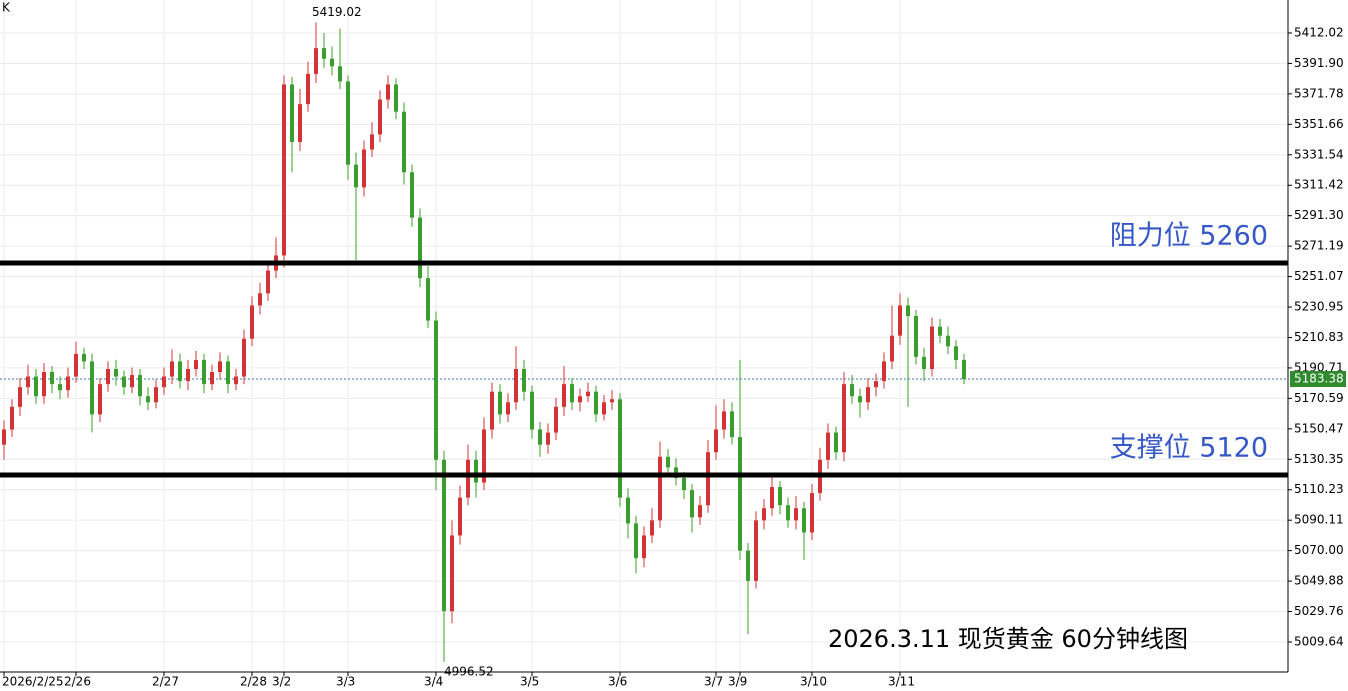 The width and height of the screenshot is (1348, 691). What do you see at coordinates (1008, 639) in the screenshot?
I see `chart-title: 2026.3.11 现货黄金 60分钟线图` at bounding box center [1008, 639].